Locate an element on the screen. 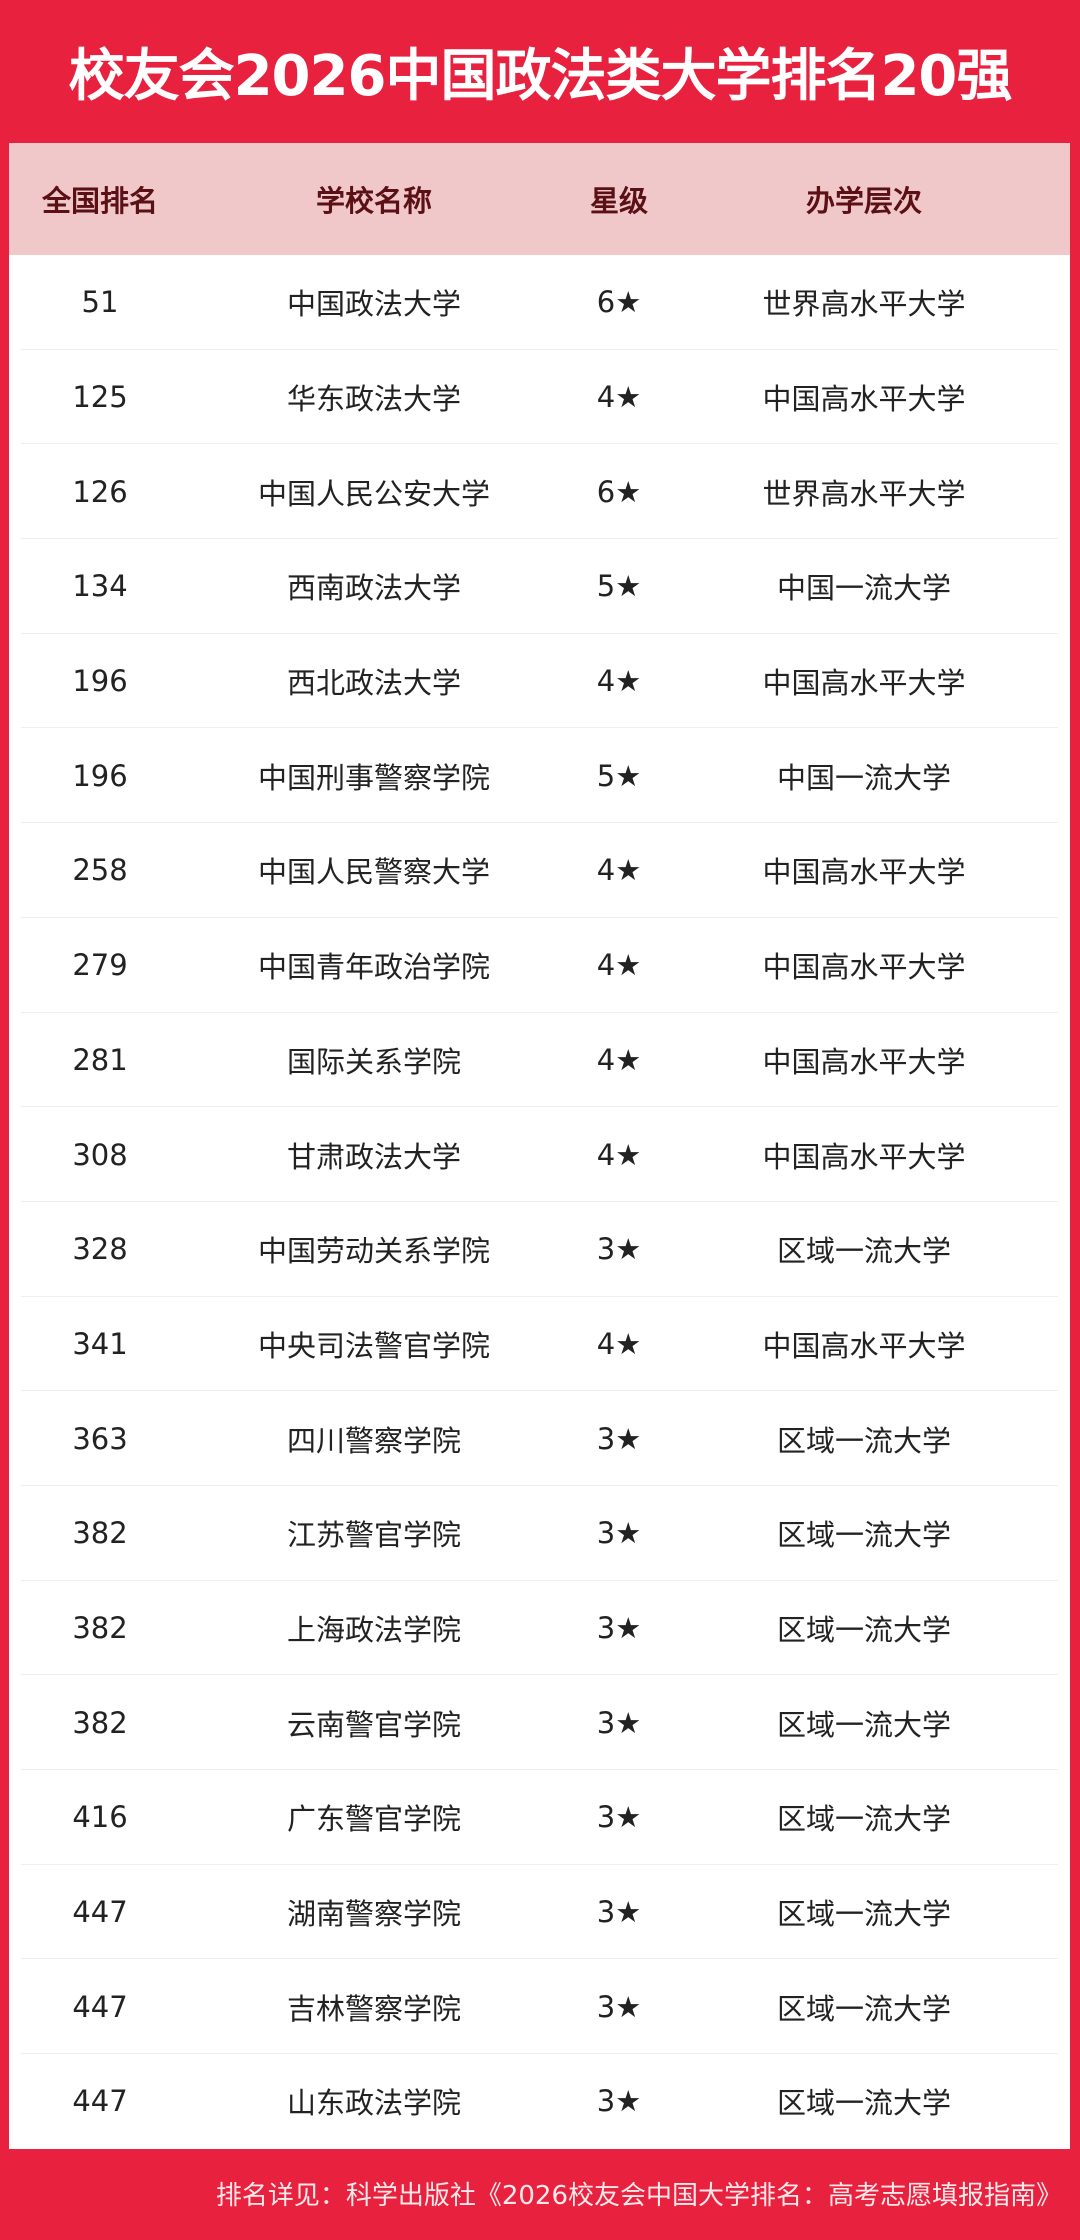 This screenshot has width=1080, height=2240. school-name-cell: 四川警察学院 is located at coordinates (374, 1440).